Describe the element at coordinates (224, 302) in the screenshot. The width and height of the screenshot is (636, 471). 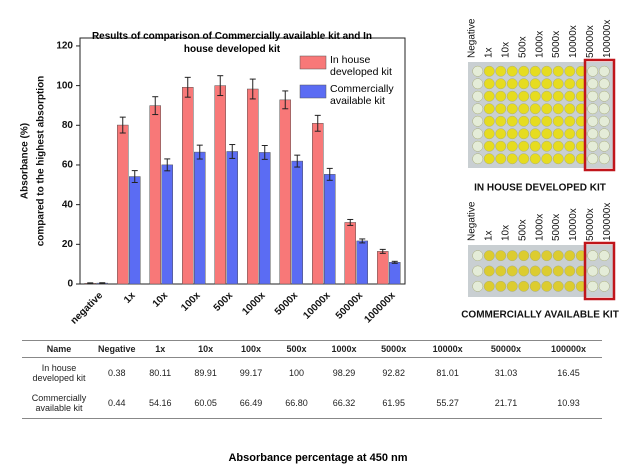
I see `x-tick-label: 500x` at that location.